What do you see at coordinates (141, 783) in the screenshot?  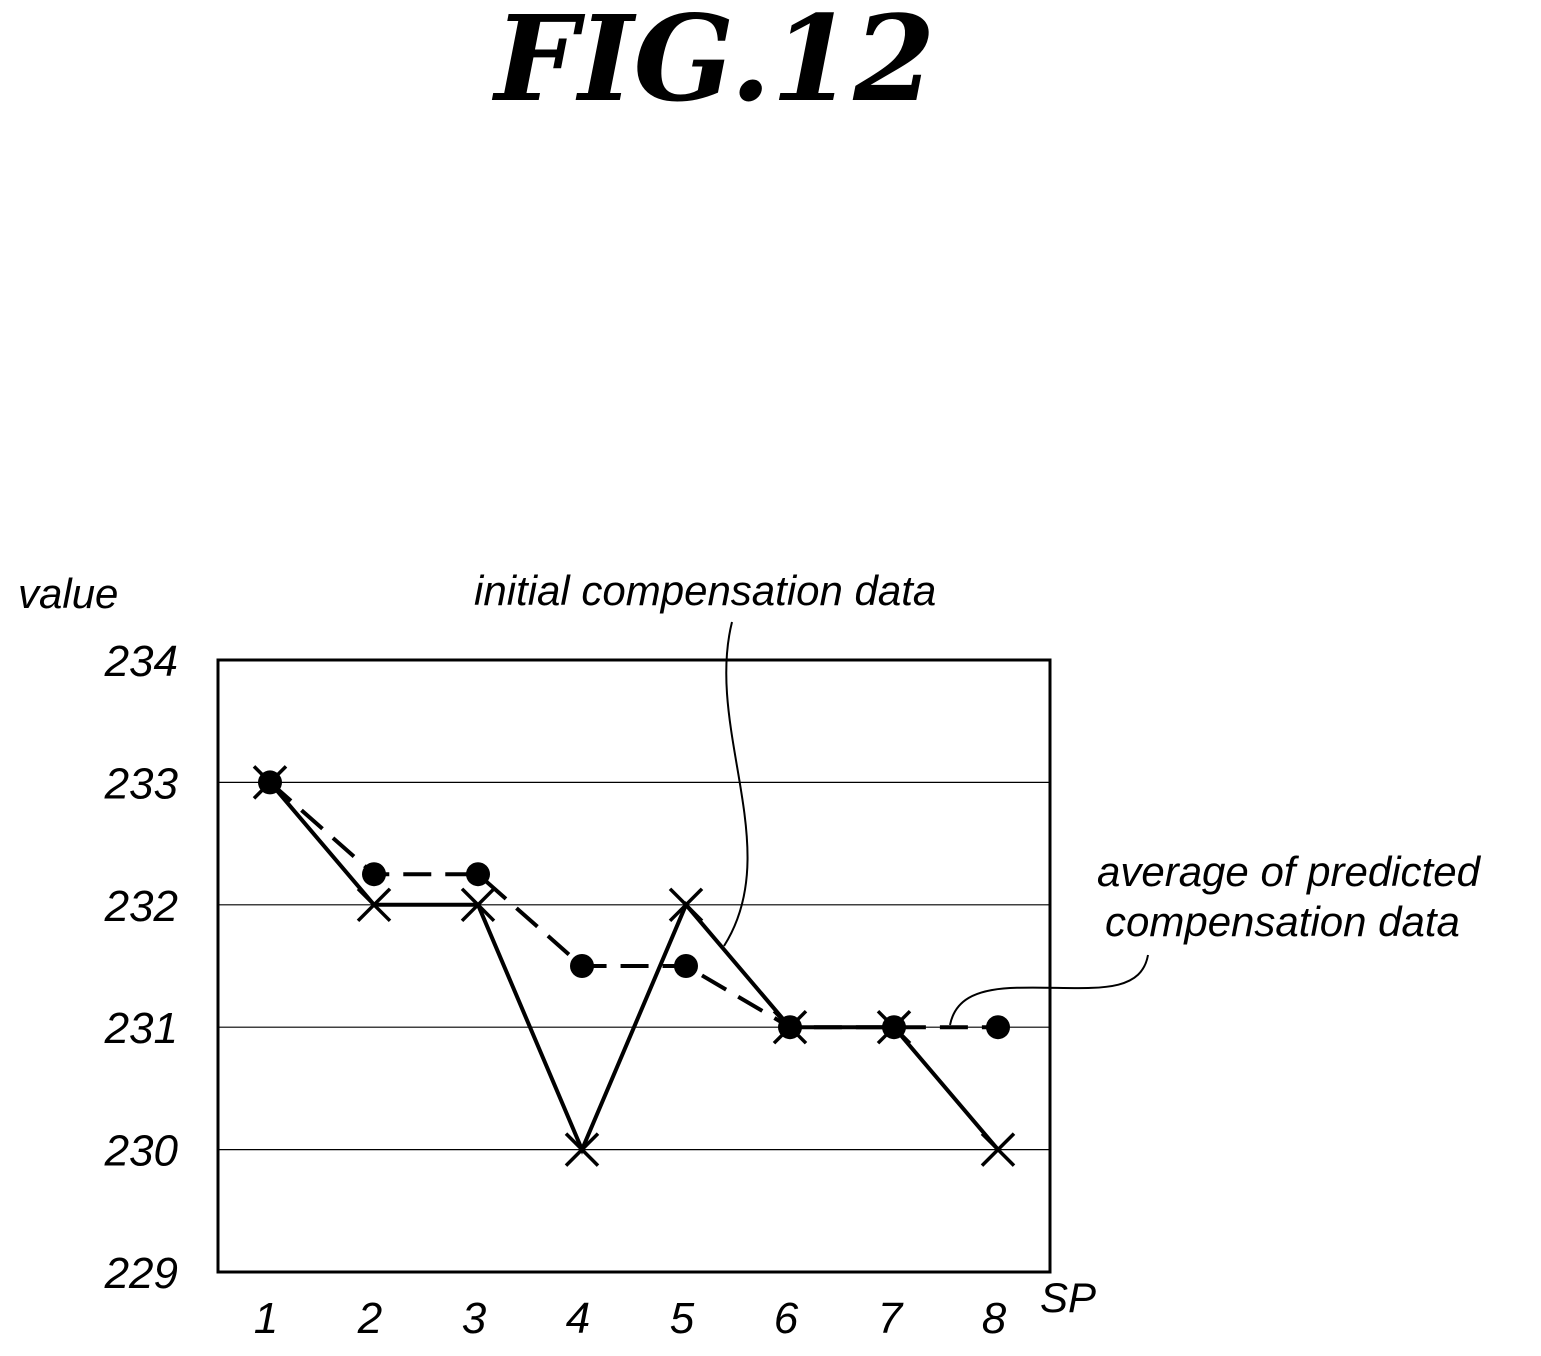 I see `y-tick-label: 233` at bounding box center [141, 783].